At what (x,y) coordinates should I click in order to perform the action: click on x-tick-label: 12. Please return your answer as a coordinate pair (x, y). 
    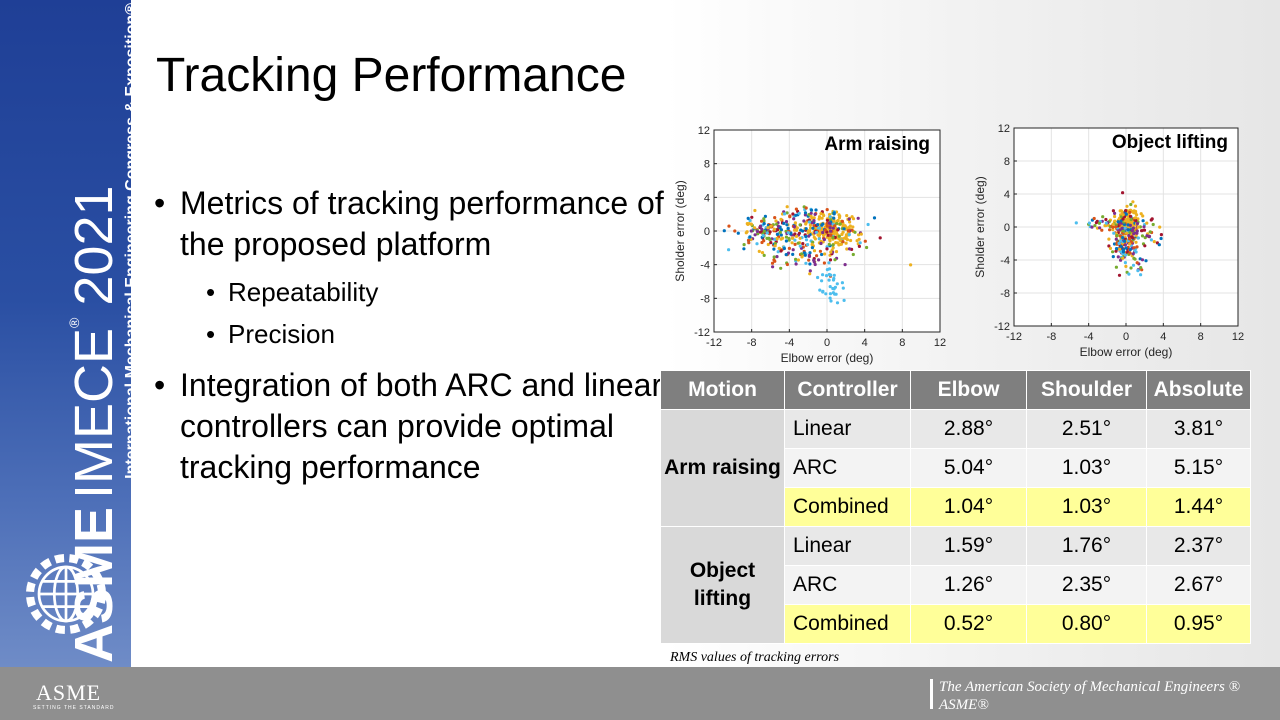
    Looking at the image, I should click on (940, 343).